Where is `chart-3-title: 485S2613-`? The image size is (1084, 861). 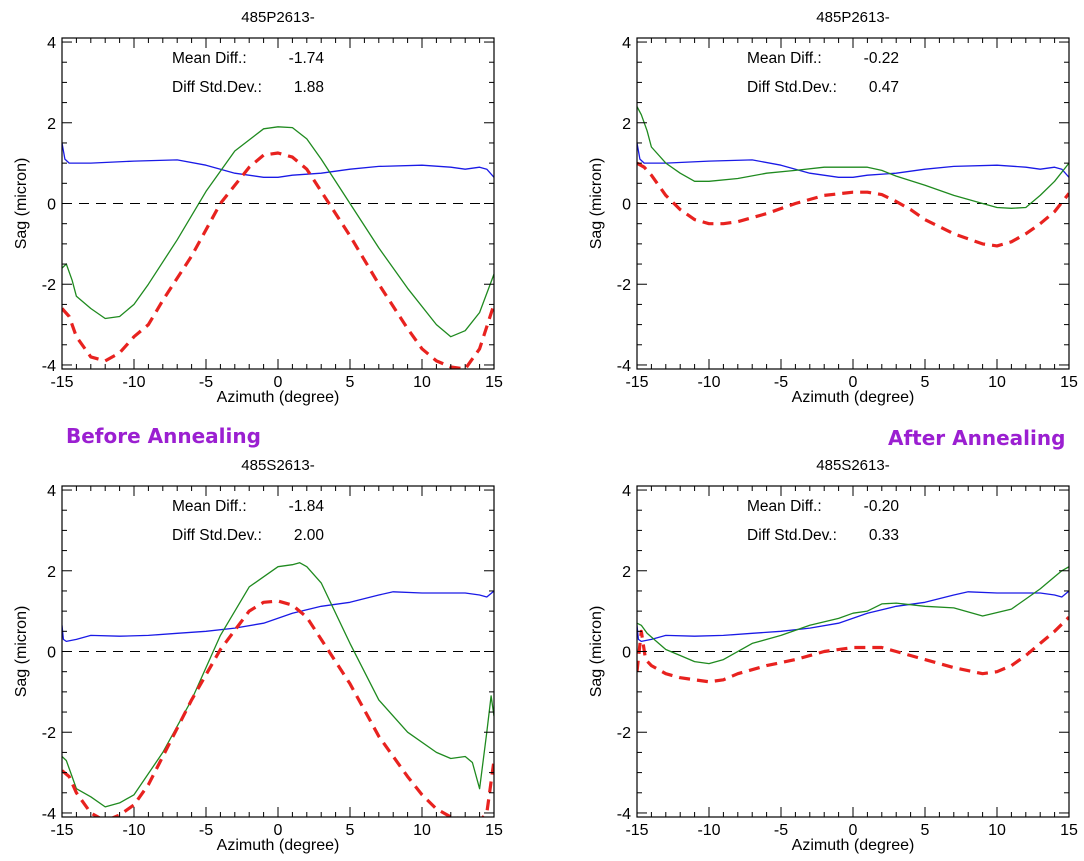 chart-3-title: 485S2613- is located at coordinates (277, 465).